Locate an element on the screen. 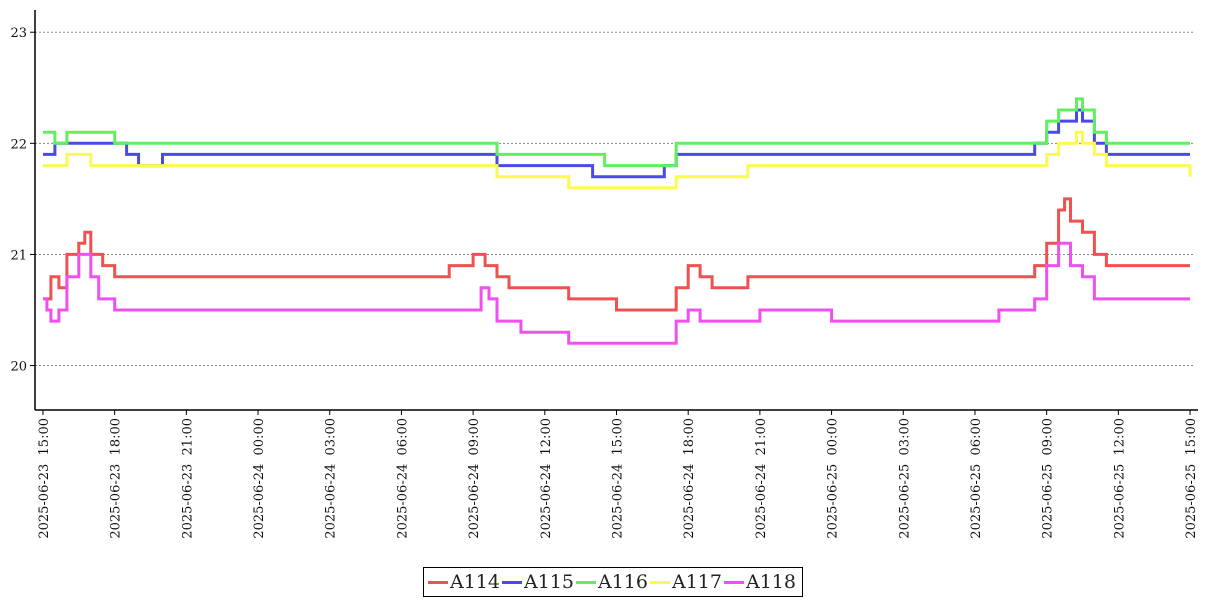 The width and height of the screenshot is (1207, 600). legend-label: A115 is located at coordinates (549, 582).